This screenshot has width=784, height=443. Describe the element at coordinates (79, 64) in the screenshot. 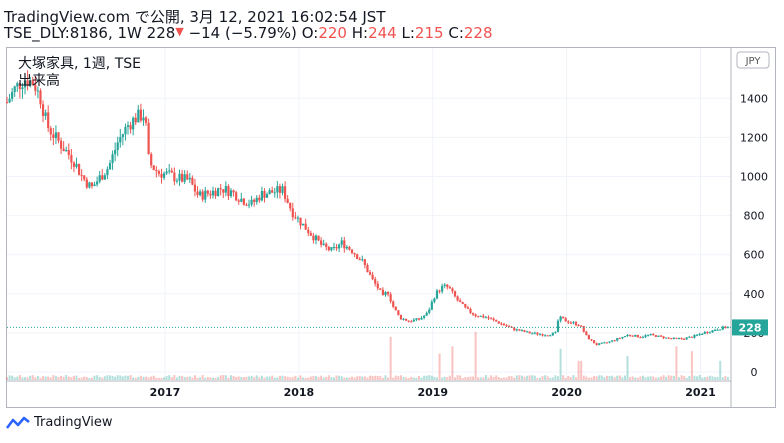

I see `legend-title: 大塚家具, 1週, TSE` at that location.